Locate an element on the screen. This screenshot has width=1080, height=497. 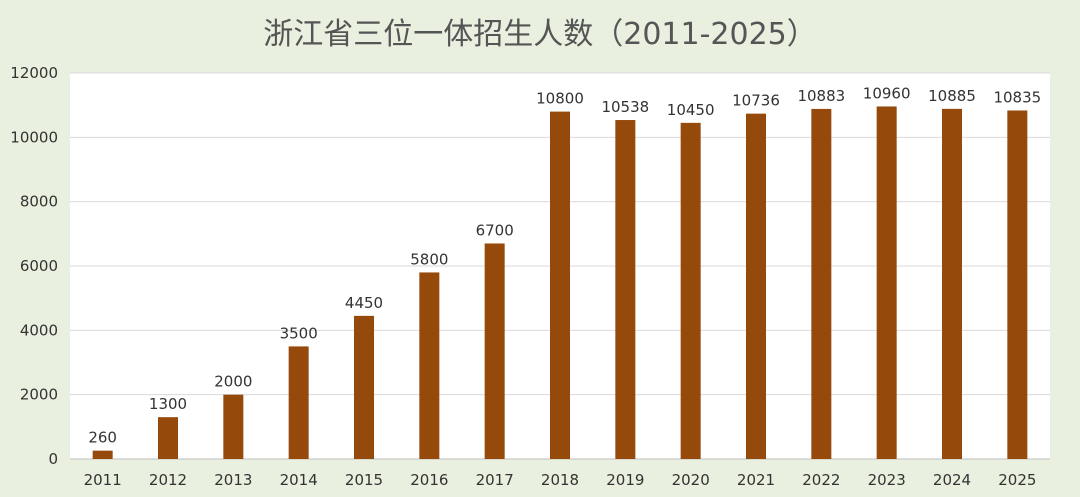
data-label: 10960 is located at coordinates (887, 93).